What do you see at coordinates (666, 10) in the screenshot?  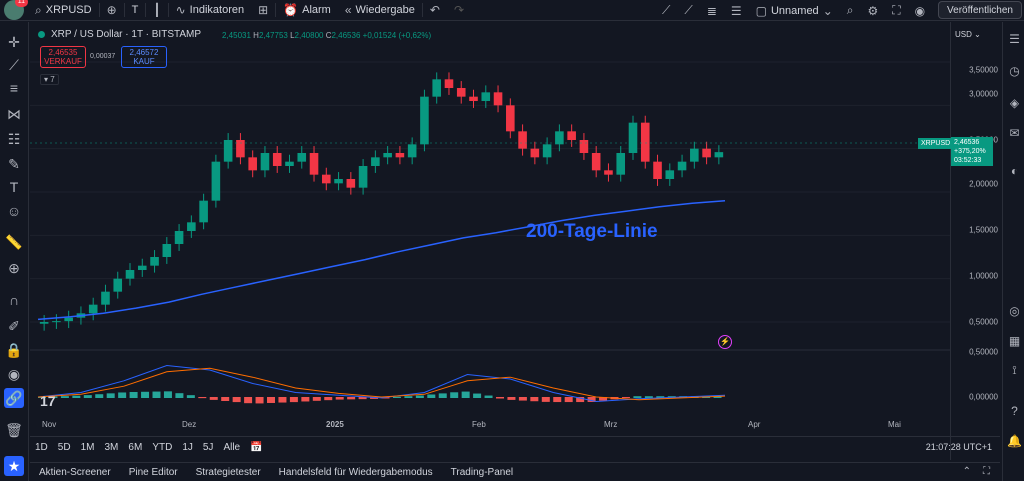 I see `trend-line-tool: ⟋` at bounding box center [666, 10].